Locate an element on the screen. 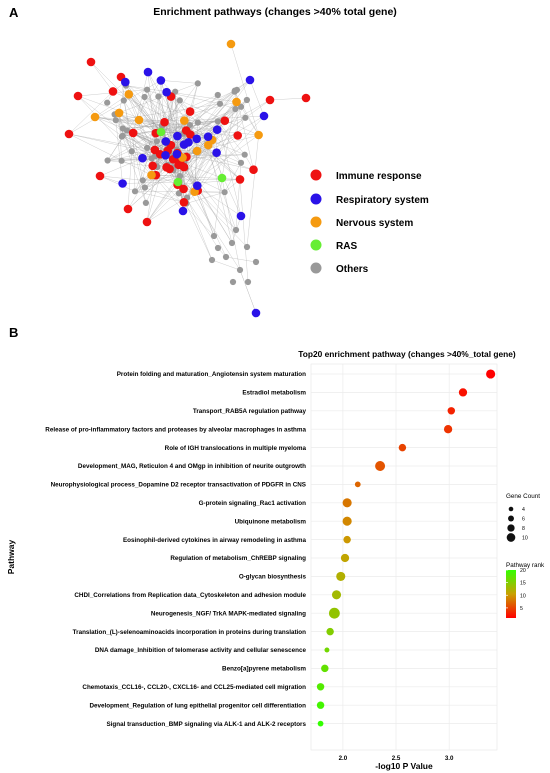 This screenshot has width=550, height=773. pathway-label: Estradiol metabolism is located at coordinates (274, 393).